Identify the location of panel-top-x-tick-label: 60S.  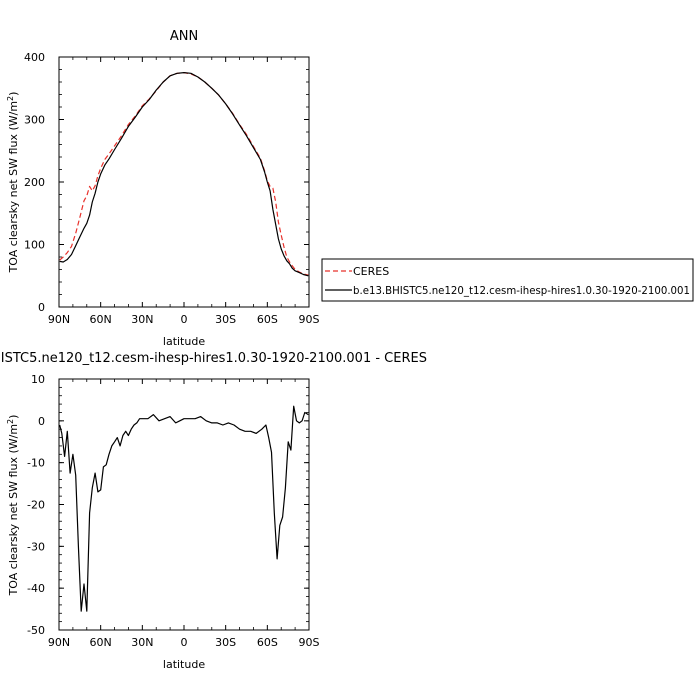
(267, 319).